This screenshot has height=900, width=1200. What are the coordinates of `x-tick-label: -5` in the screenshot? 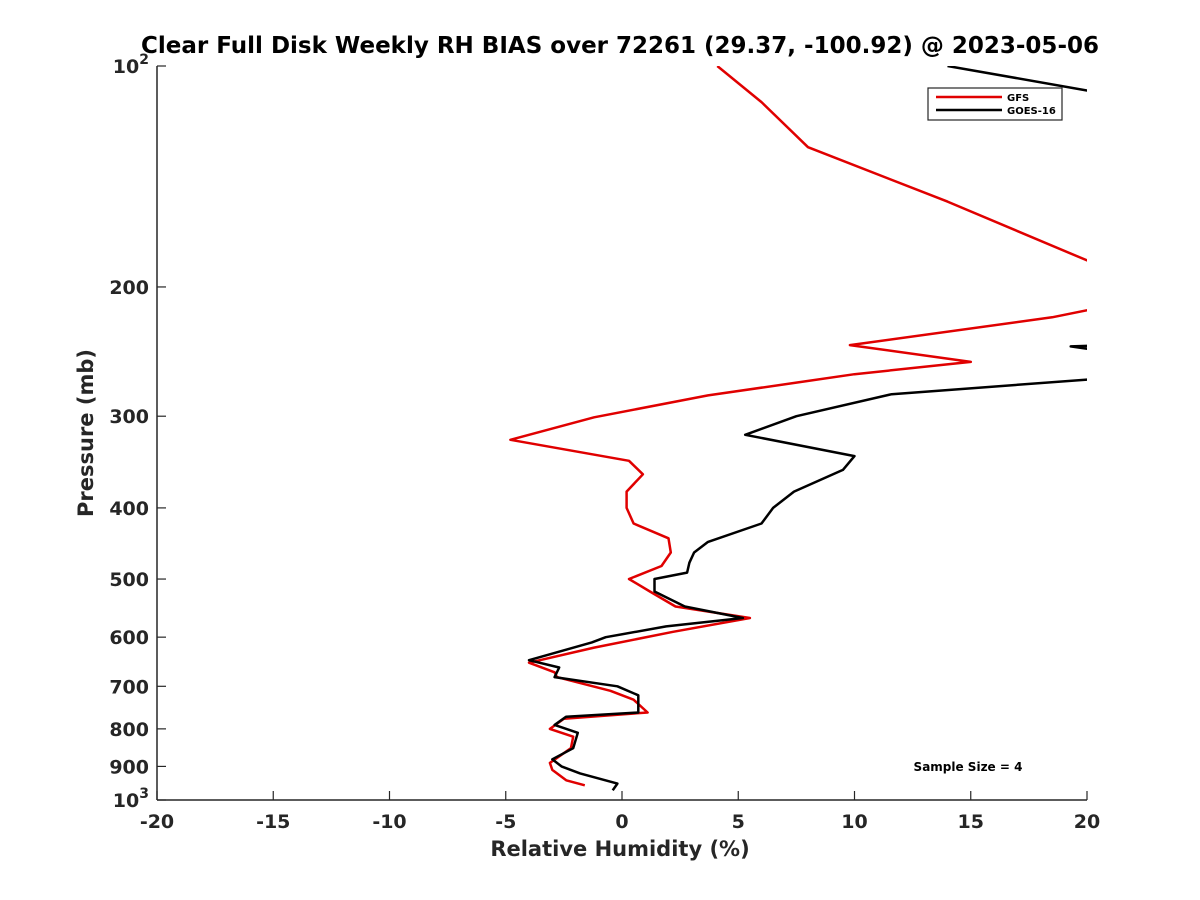 It's located at (505, 822).